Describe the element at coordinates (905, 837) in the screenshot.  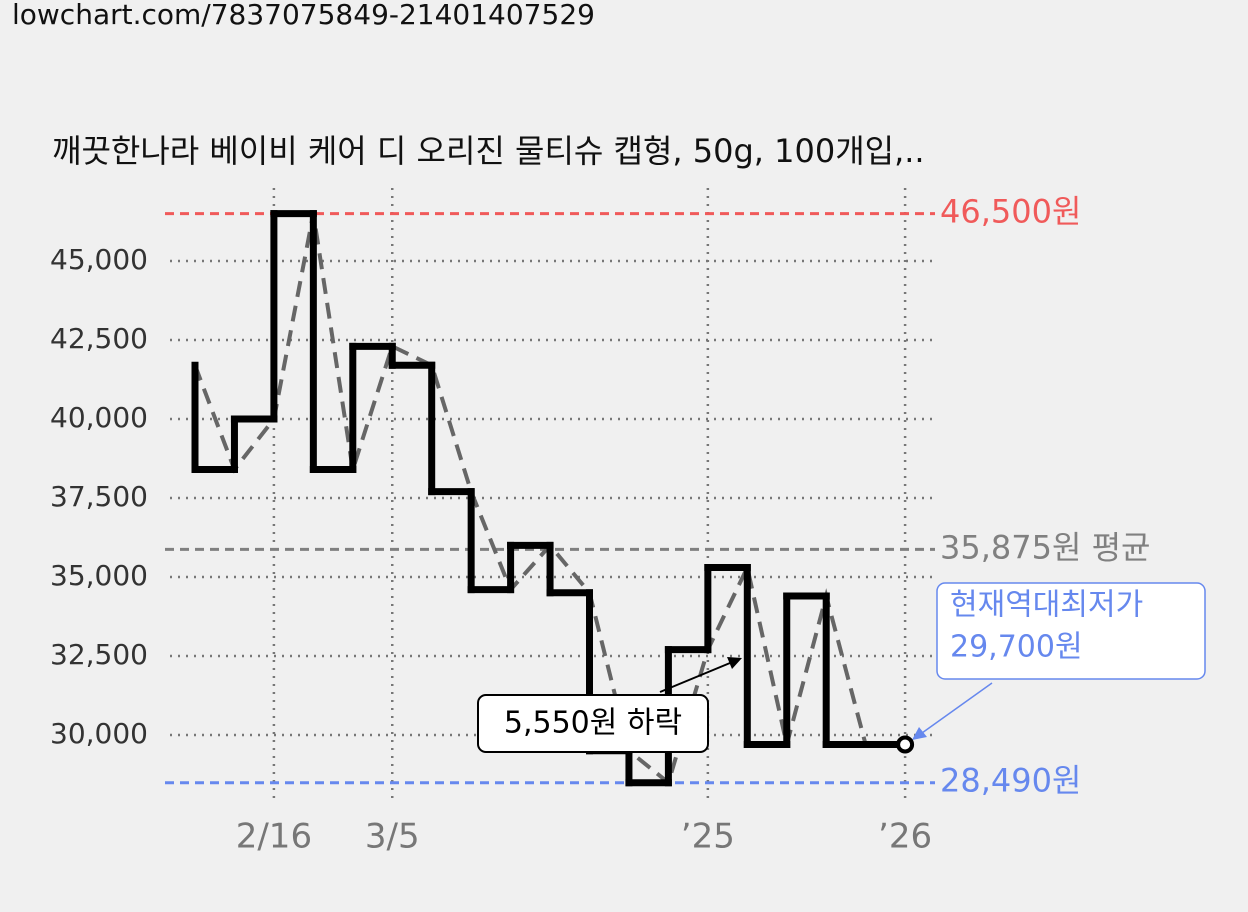
I see `x-tick-label: ’26` at that location.